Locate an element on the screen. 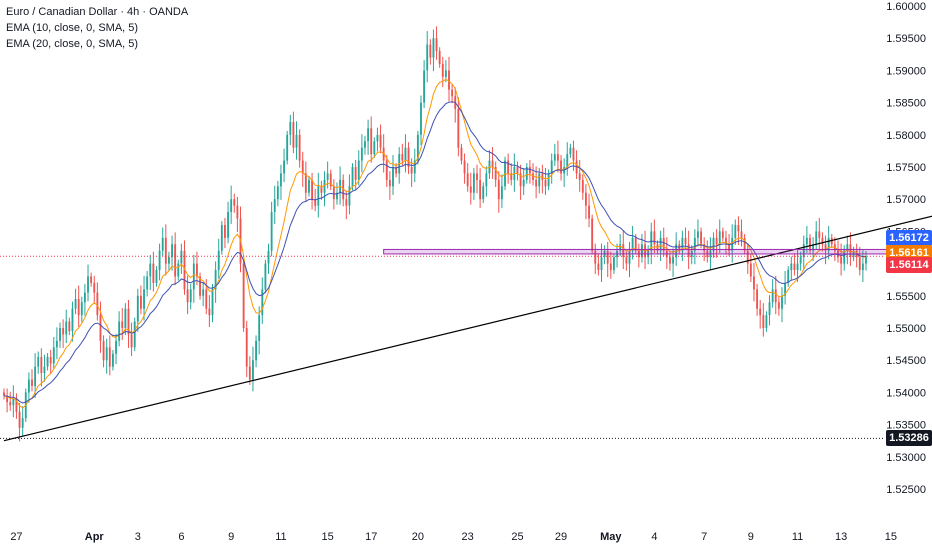 The width and height of the screenshot is (932, 550). time-tick-label: 13 is located at coordinates (841, 537).